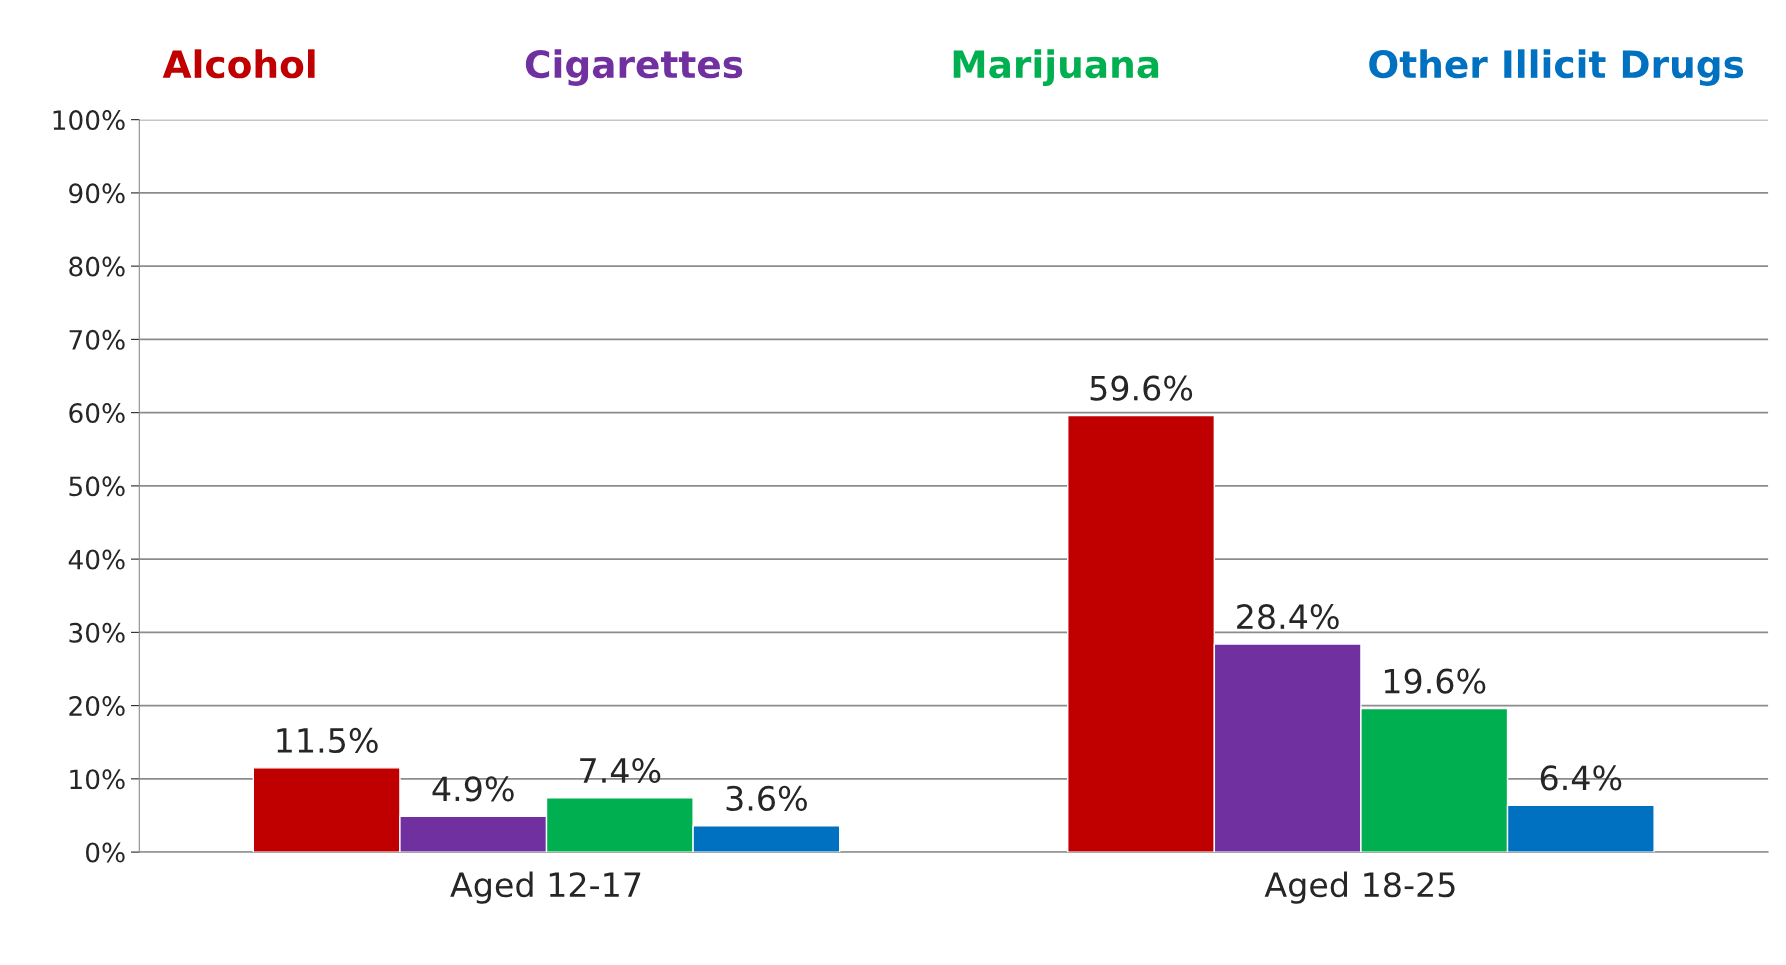 Image resolution: width=1786 pixels, height=965 pixels. What do you see at coordinates (96, 559) in the screenshot?
I see `y-tick-label: 40%` at bounding box center [96, 559].